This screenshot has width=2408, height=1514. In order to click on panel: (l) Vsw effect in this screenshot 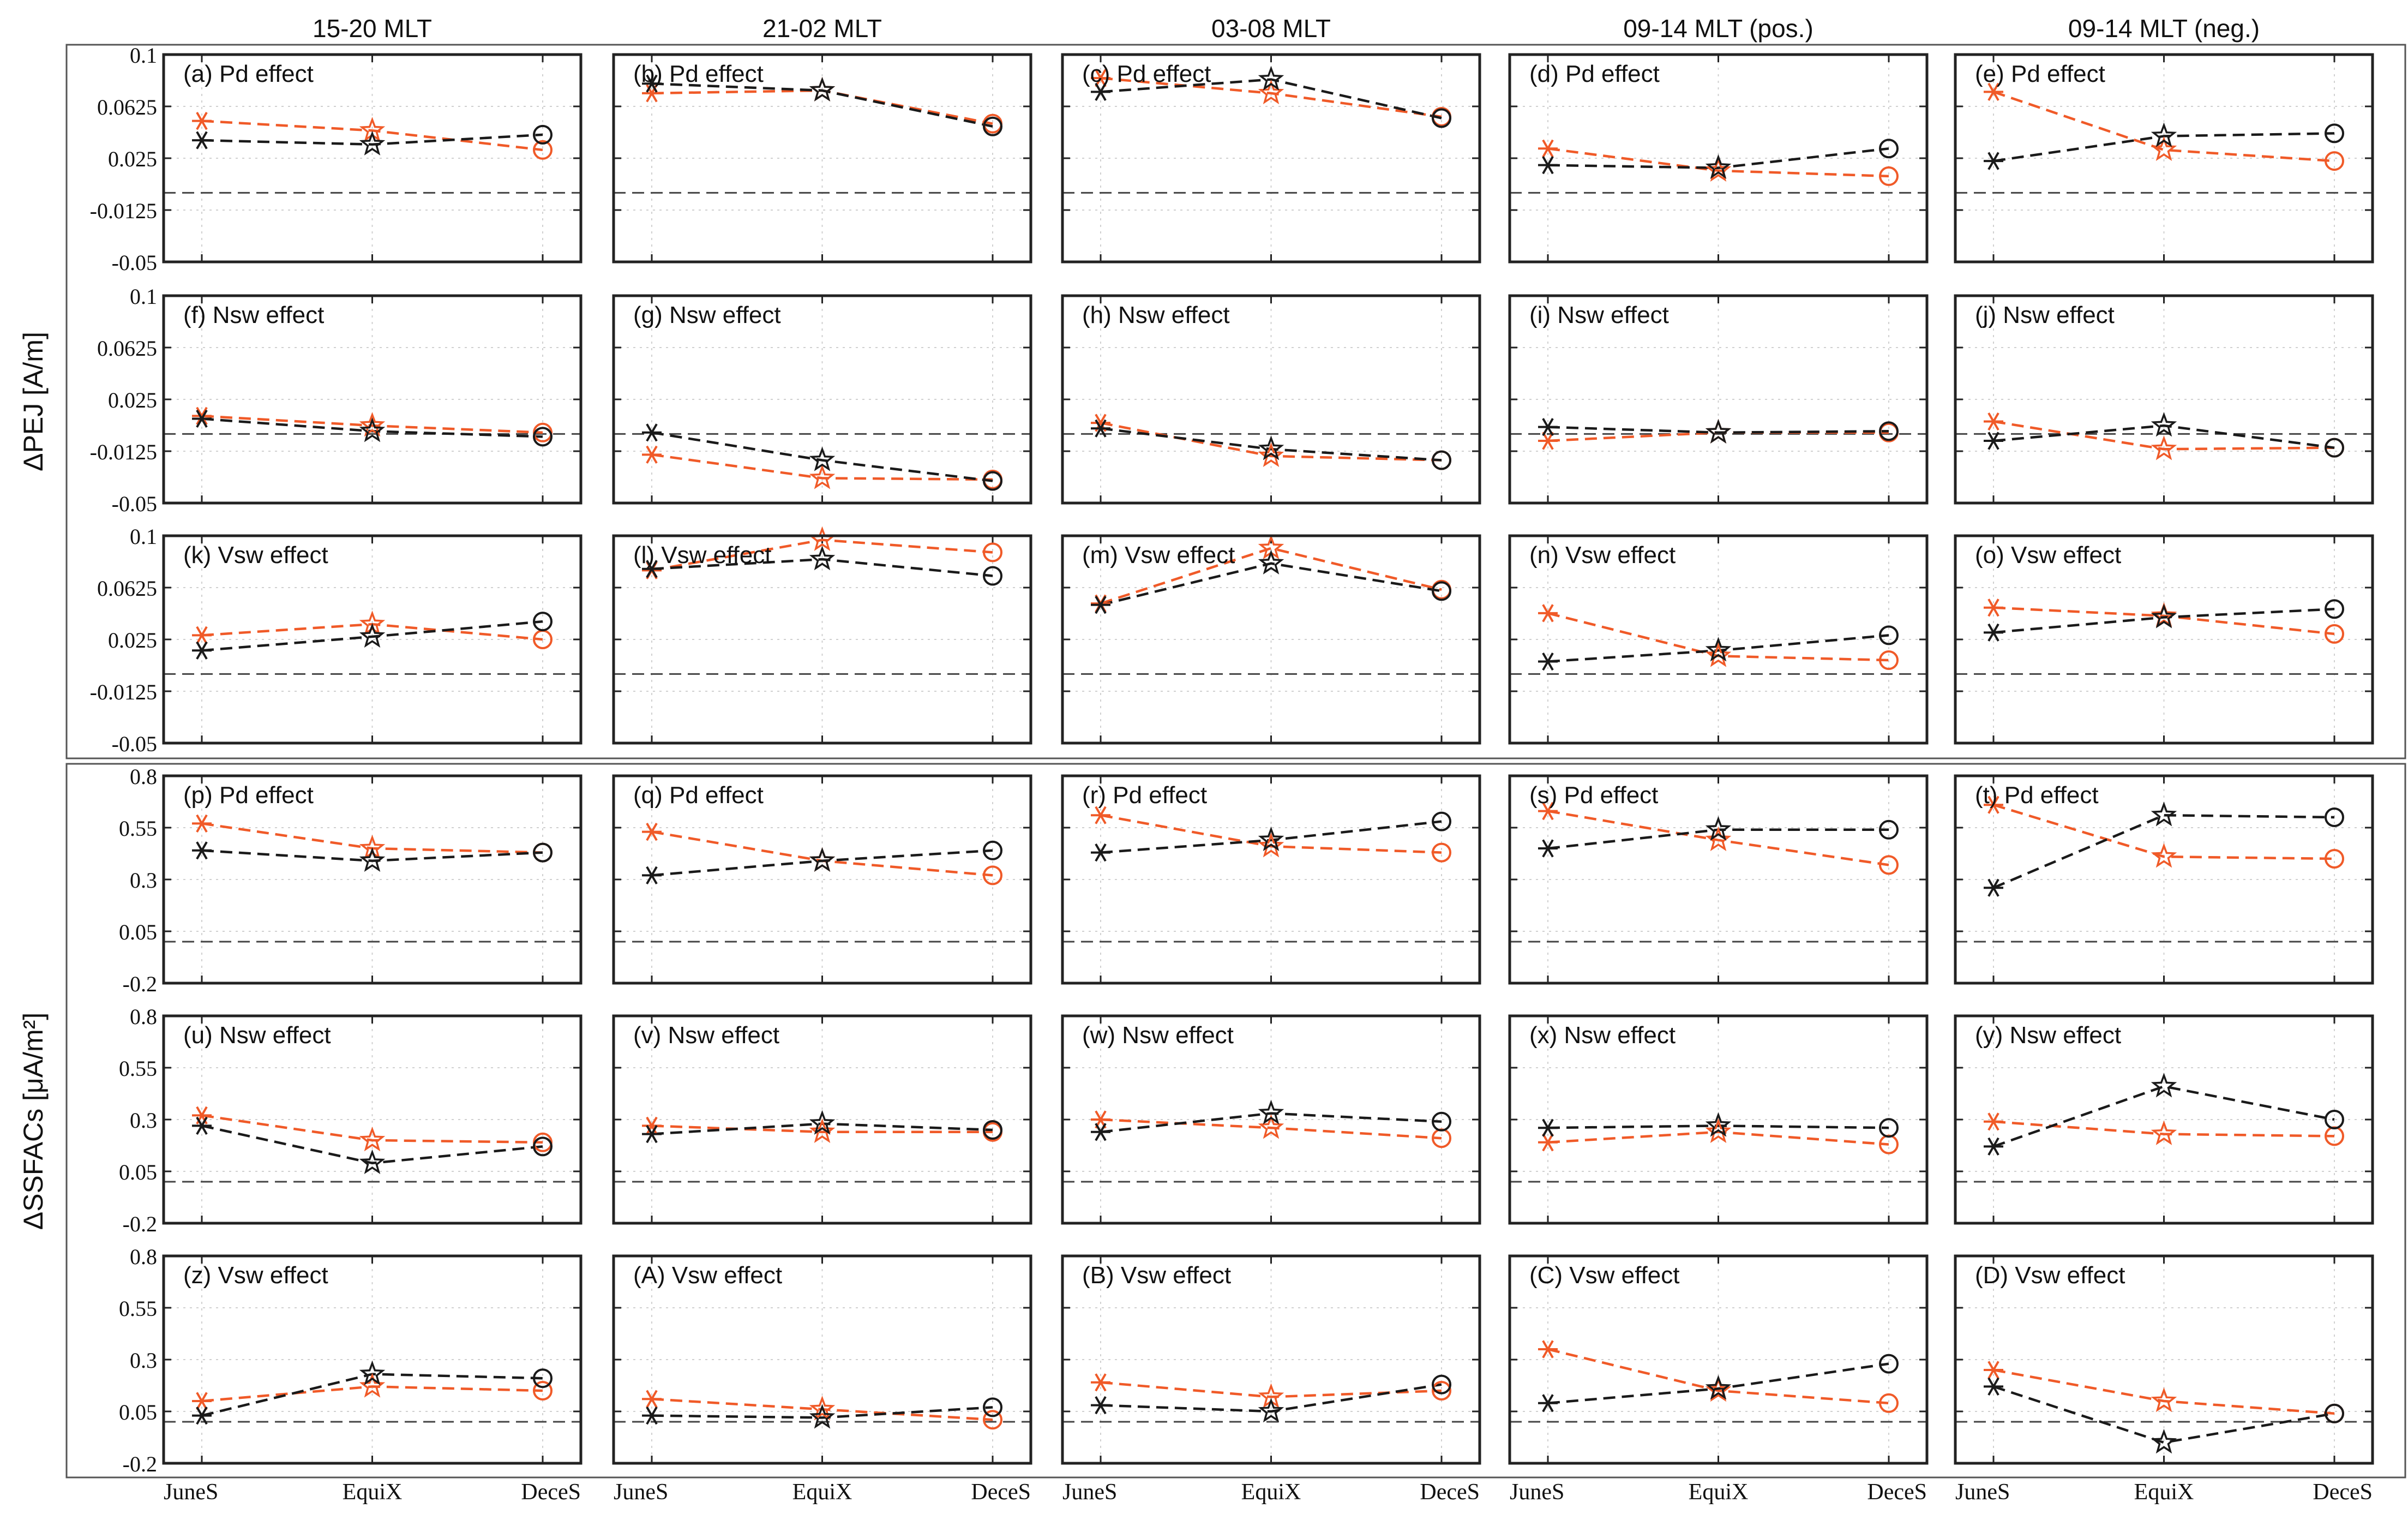, I will do `click(822, 635)`.